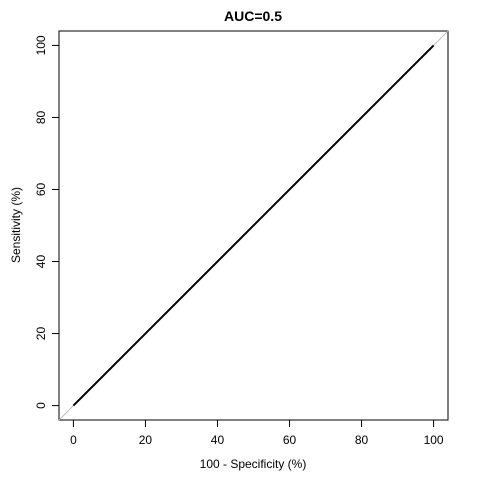 The height and width of the screenshot is (480, 480). What do you see at coordinates (253, 16) in the screenshot?
I see `chart-title: AUC=0.5` at bounding box center [253, 16].